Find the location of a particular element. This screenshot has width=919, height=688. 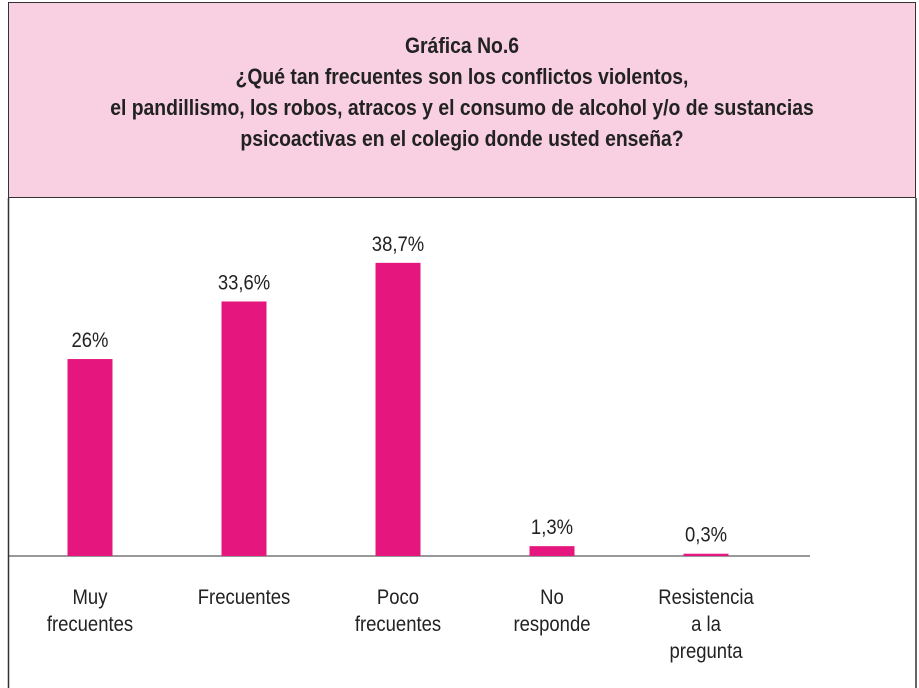

data-label: 1,3% is located at coordinates (552, 527).